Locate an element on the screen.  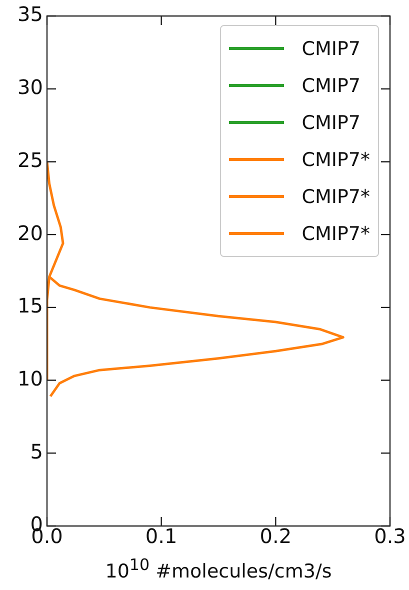
y-tick-label: 5 is located at coordinates (36, 451).